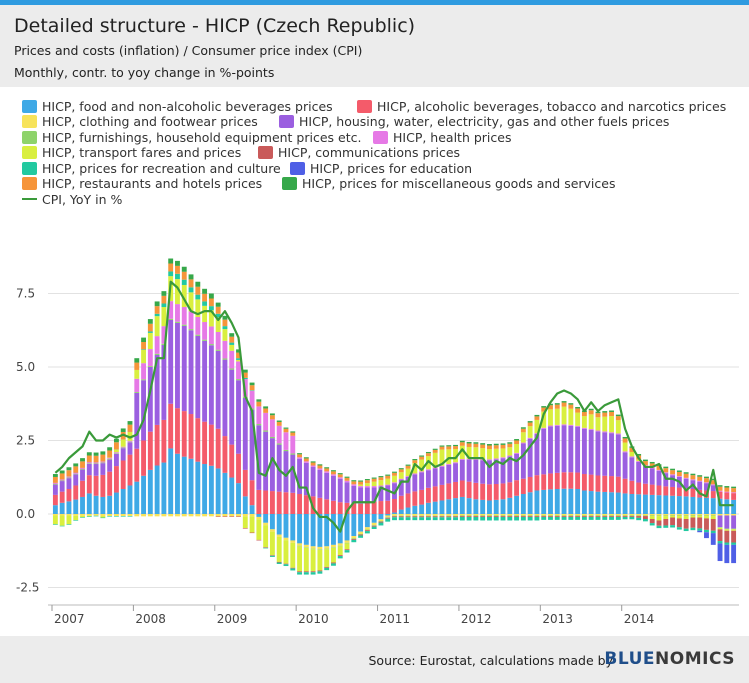  What do you see at coordinates (140, 122) in the screenshot?
I see `legend-item: HICP, clothing and footwear prices` at bounding box center [140, 122].